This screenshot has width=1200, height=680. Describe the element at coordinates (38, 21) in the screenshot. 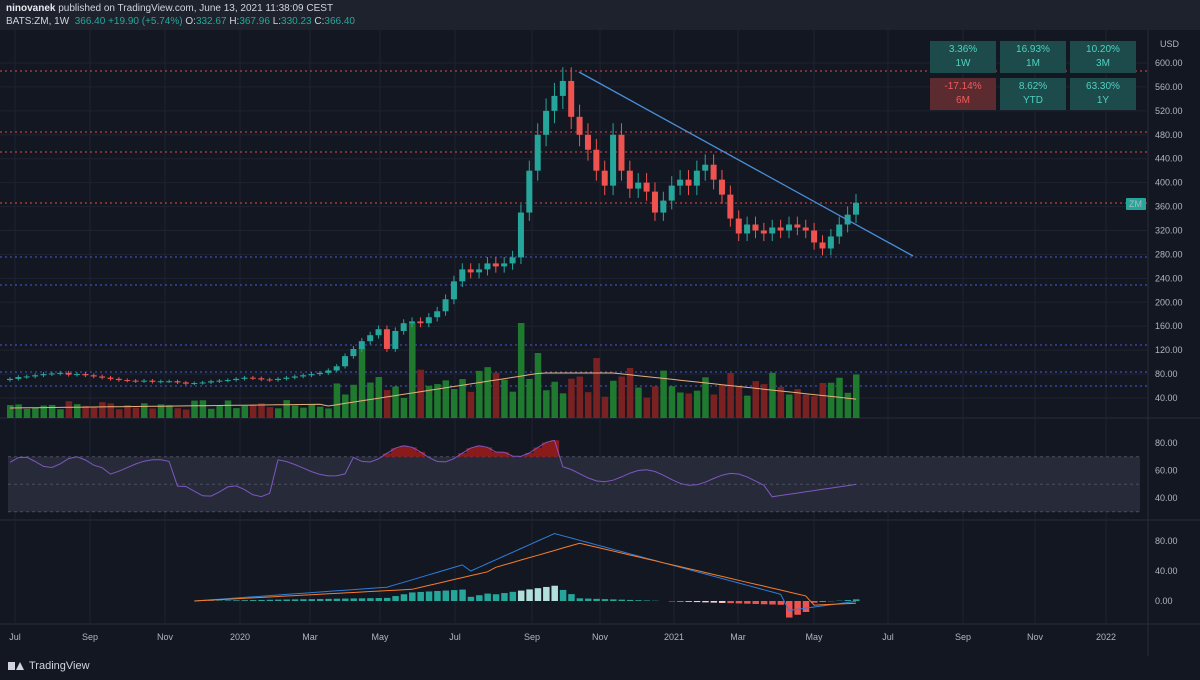

I see `symbol-label: BATS:ZM, 1W` at that location.